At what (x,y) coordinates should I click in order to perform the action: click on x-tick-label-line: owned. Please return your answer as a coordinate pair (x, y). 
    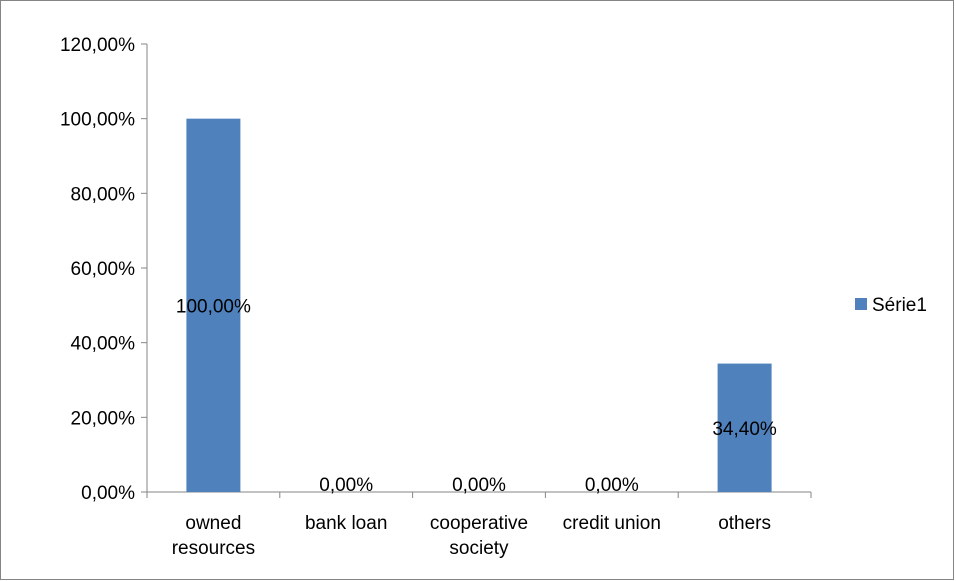
    Looking at the image, I should click on (213, 523).